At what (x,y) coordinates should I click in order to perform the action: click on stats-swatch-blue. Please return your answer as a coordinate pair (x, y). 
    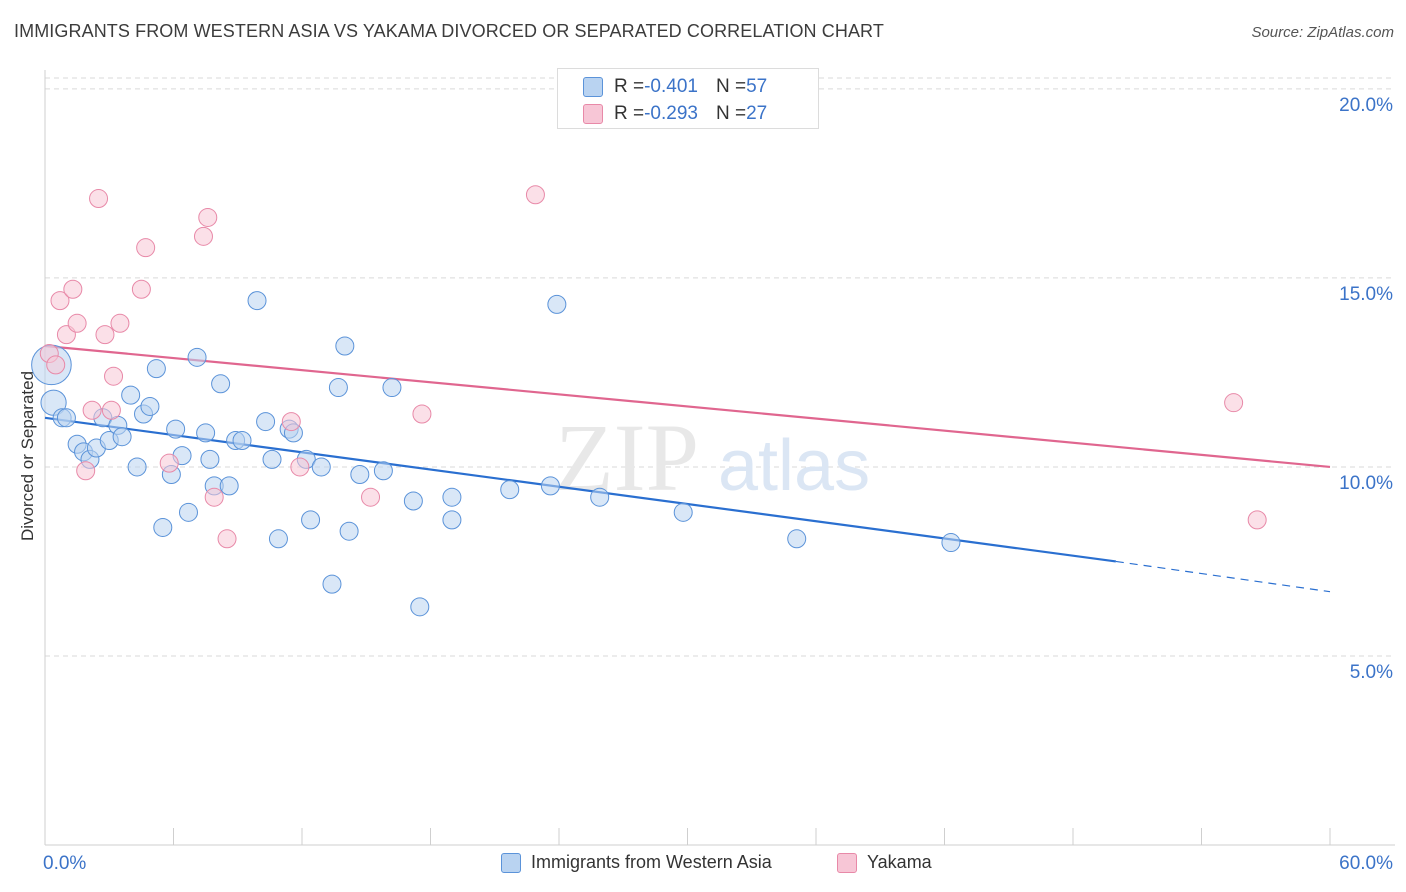
    Looking at the image, I should click on (593, 87).